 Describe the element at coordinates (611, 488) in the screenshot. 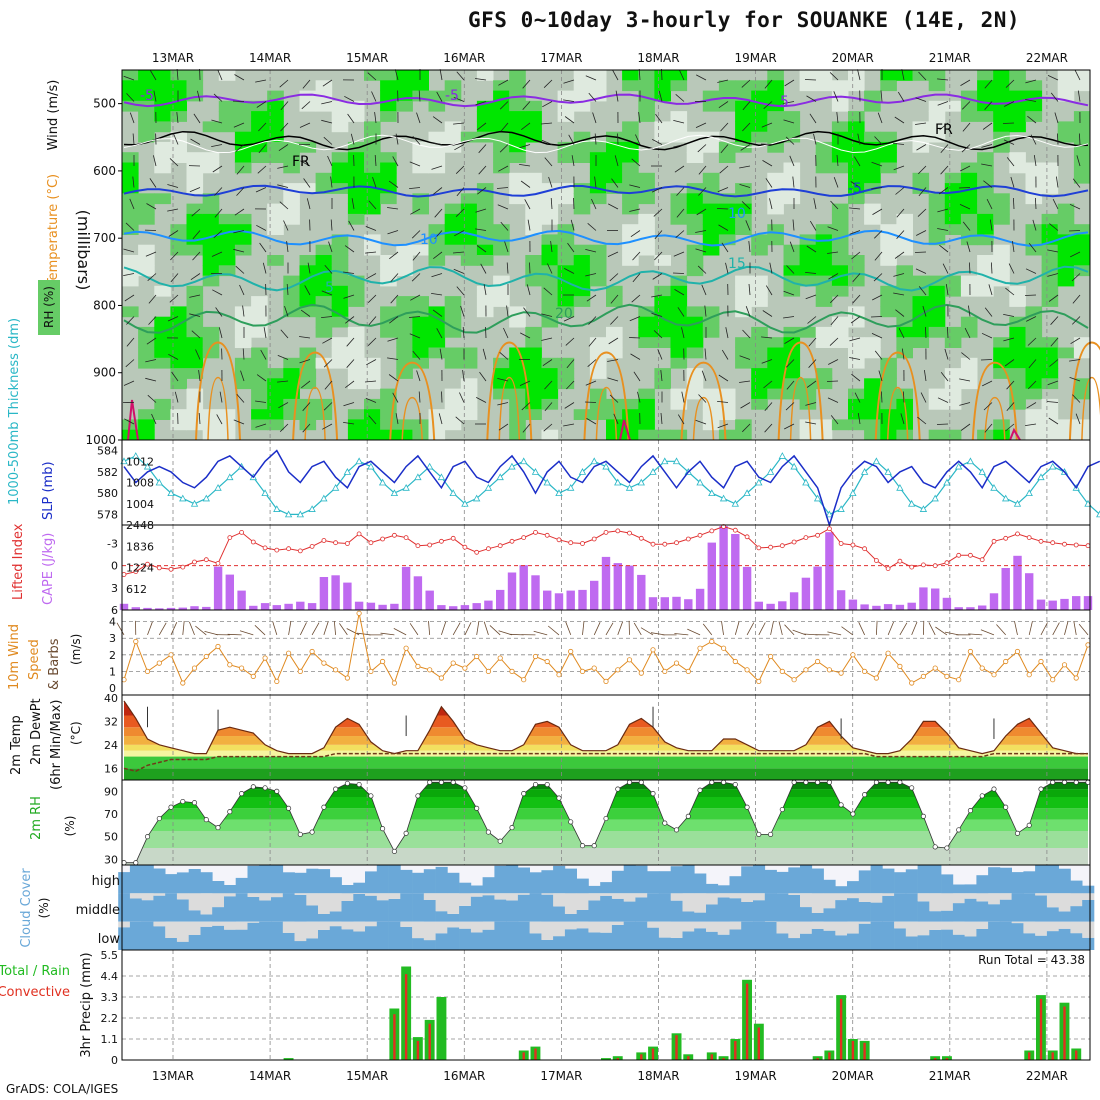

I see `slp-line` at that location.